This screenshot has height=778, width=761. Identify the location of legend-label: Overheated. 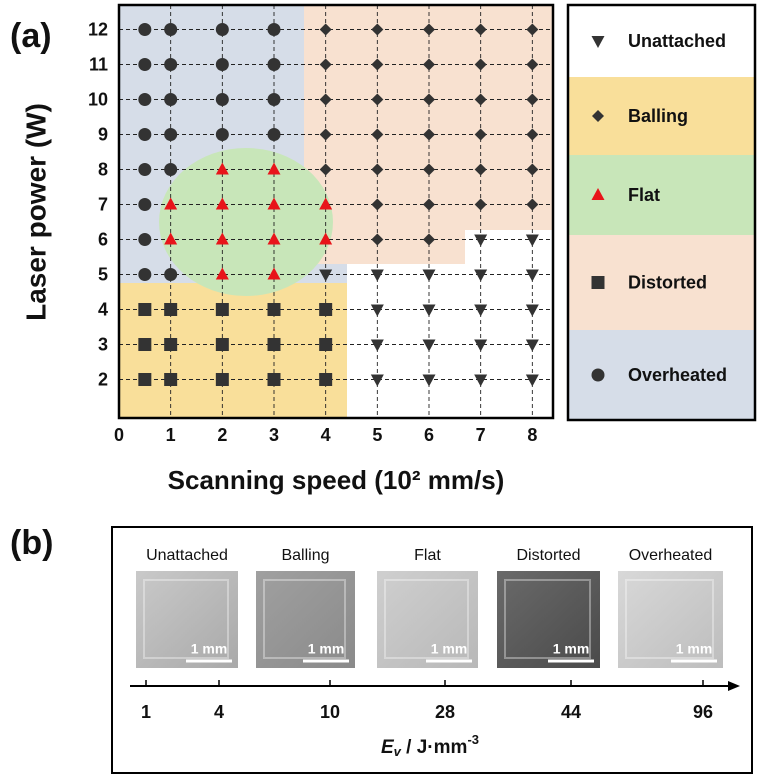
(677, 375).